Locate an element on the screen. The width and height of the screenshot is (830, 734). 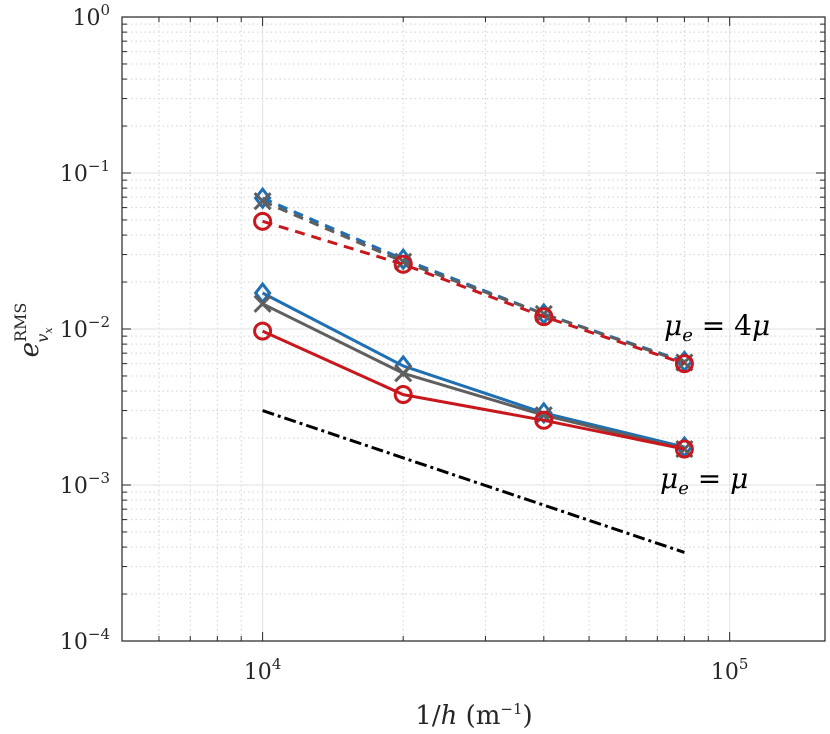
y-tick-label: 10⁻¹ is located at coordinates (85, 172).